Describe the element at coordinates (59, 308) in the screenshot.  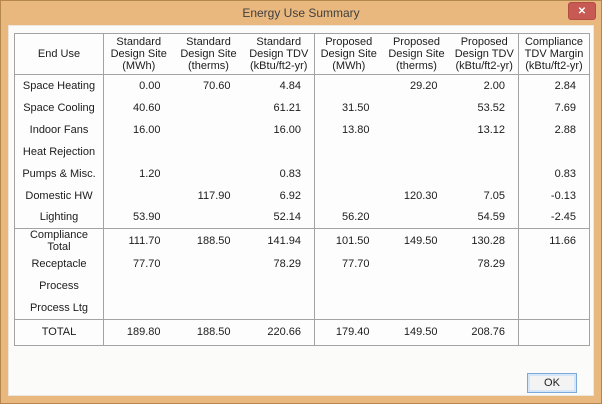
I see `row-label: Process Ltg` at that location.